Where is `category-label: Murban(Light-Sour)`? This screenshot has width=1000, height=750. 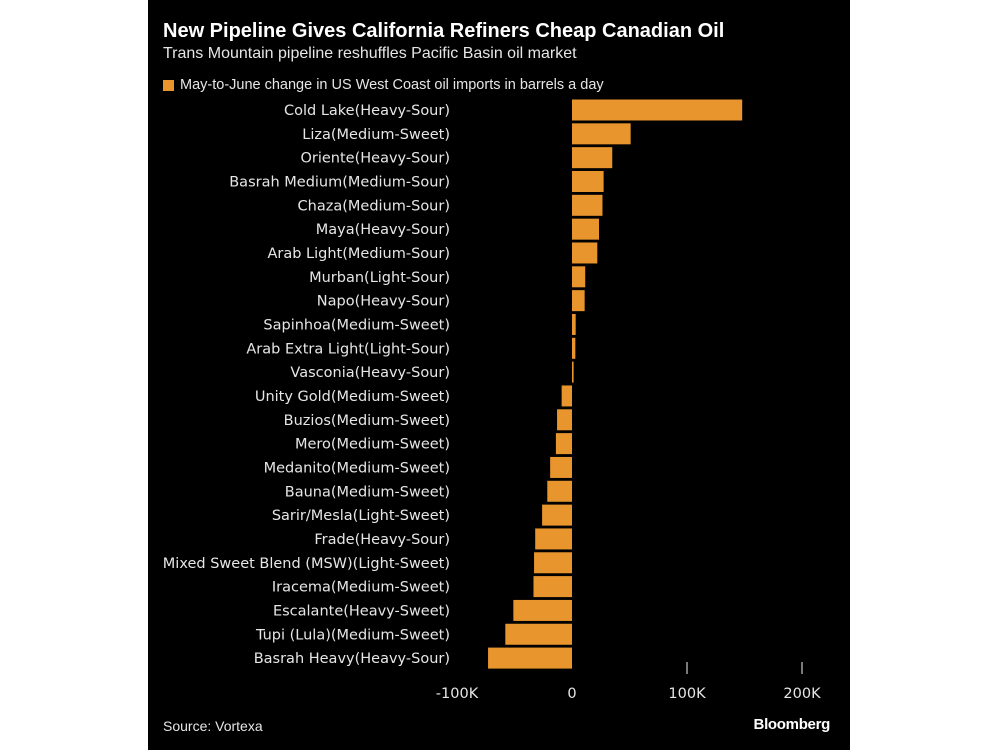
category-label: Murban(Light-Sour) is located at coordinates (379, 278).